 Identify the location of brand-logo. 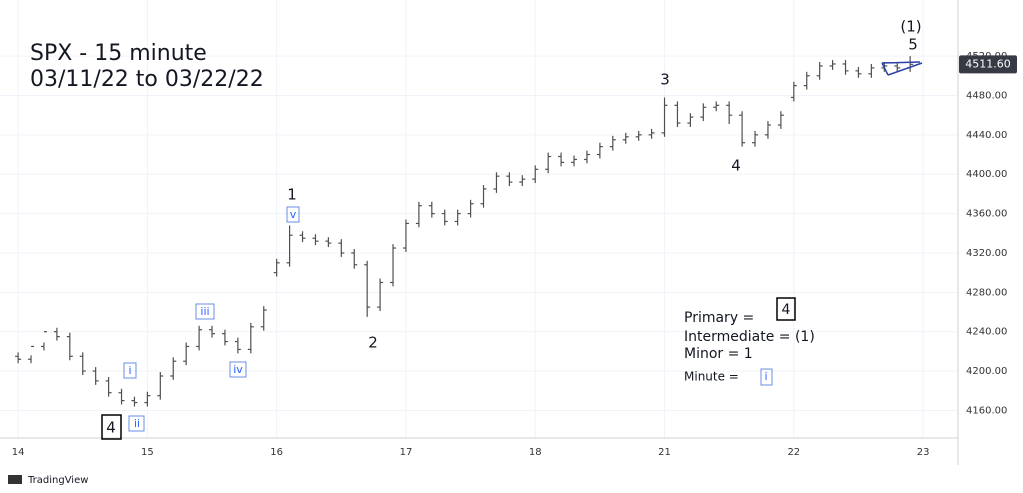
(15, 479).